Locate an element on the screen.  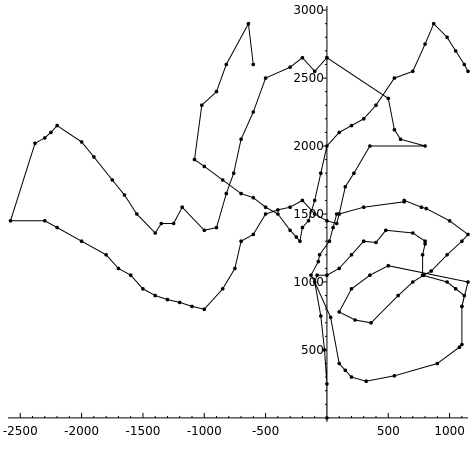
y-tick-label: 2000 is located at coordinates (308, 146).